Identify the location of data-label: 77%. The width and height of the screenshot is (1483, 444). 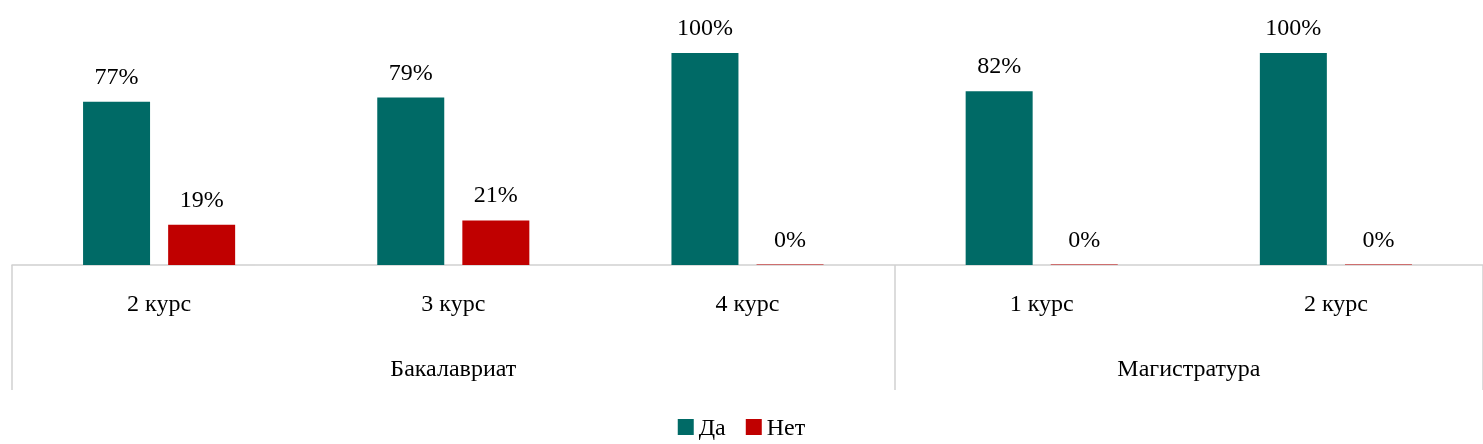
(116, 75).